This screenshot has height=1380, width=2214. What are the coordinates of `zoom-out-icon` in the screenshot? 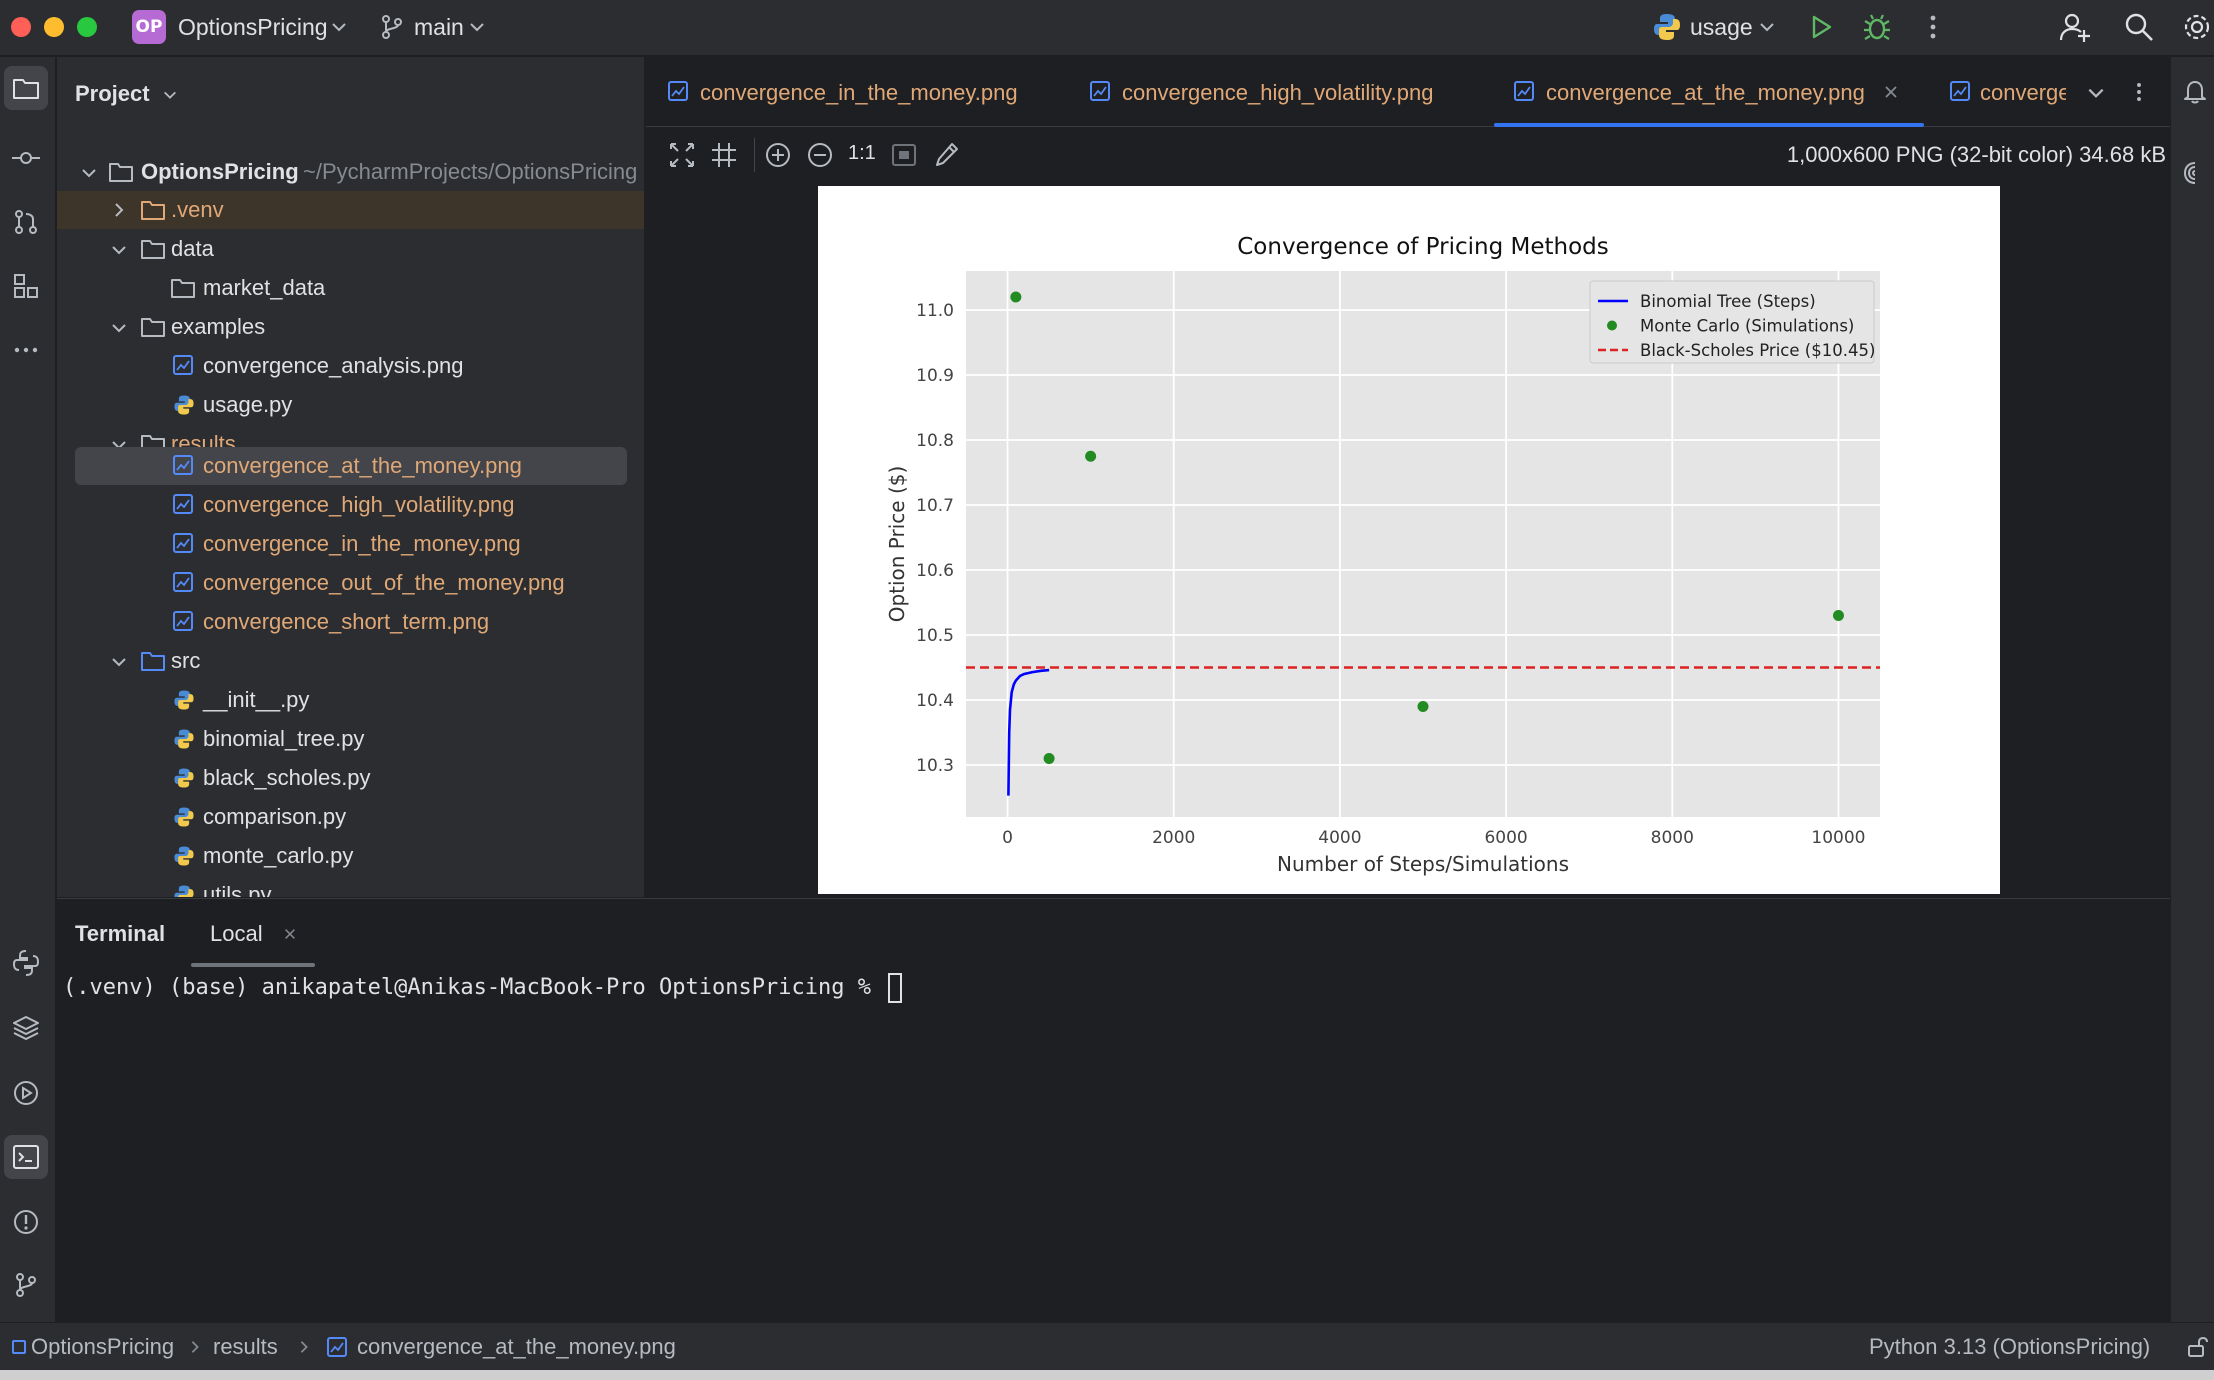 It's located at (820, 155).